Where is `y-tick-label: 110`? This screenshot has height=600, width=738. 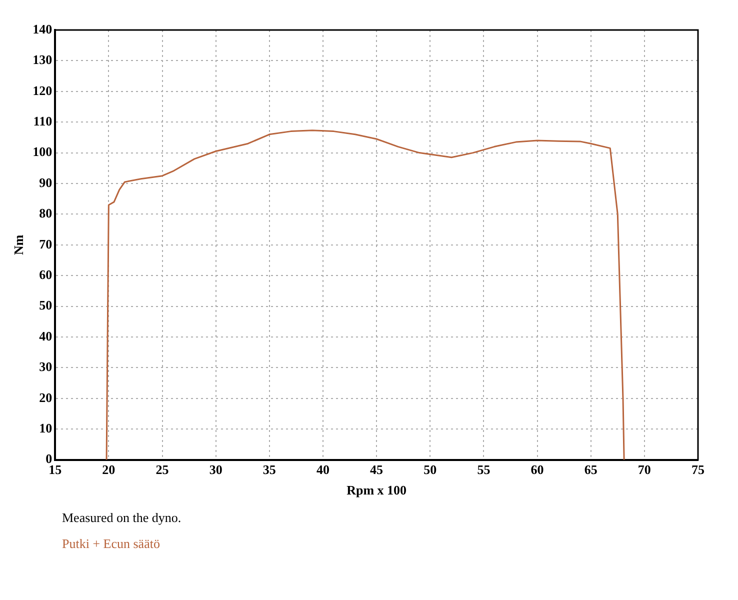
y-tick-label: 110 is located at coordinates (42, 120).